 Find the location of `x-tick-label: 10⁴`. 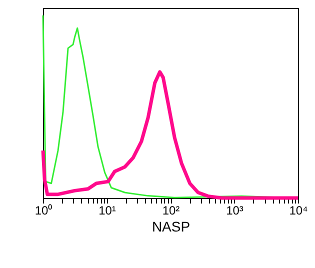

x-tick-label: 10⁴ is located at coordinates (298, 211).